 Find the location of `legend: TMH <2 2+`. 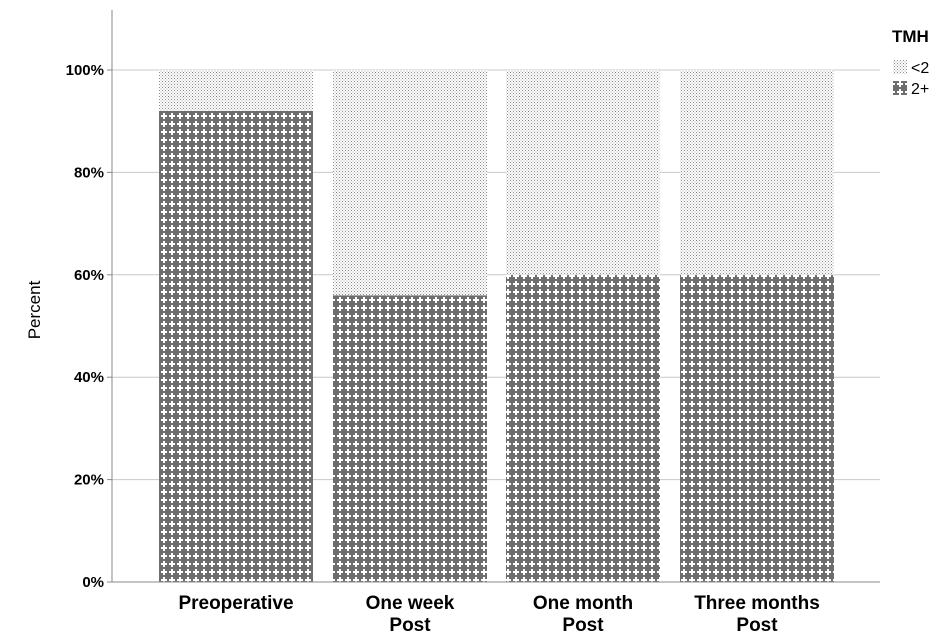

legend: TMH <2 2+ is located at coordinates (910, 62).